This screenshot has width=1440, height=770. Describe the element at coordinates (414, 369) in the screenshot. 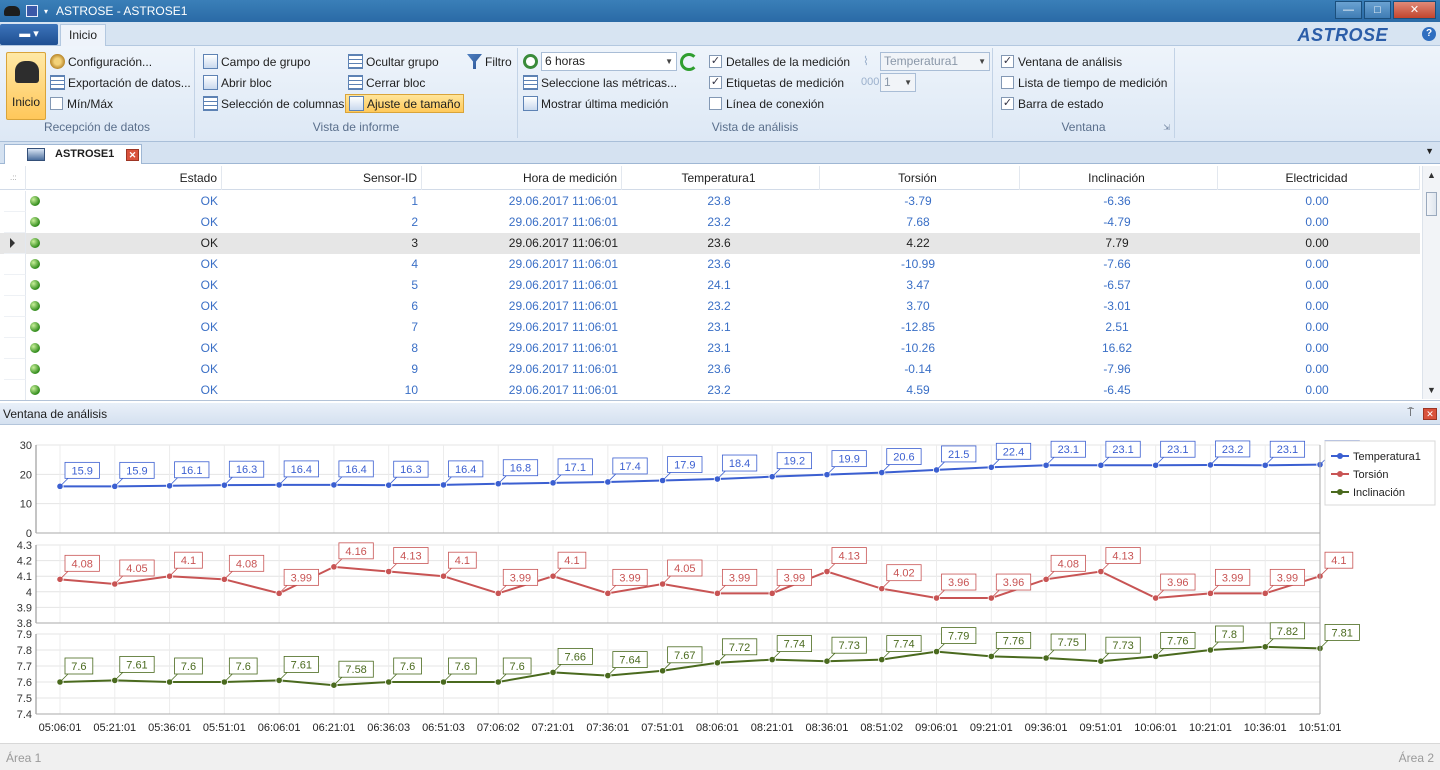

I see `cell-sensor-id: 9` at that location.